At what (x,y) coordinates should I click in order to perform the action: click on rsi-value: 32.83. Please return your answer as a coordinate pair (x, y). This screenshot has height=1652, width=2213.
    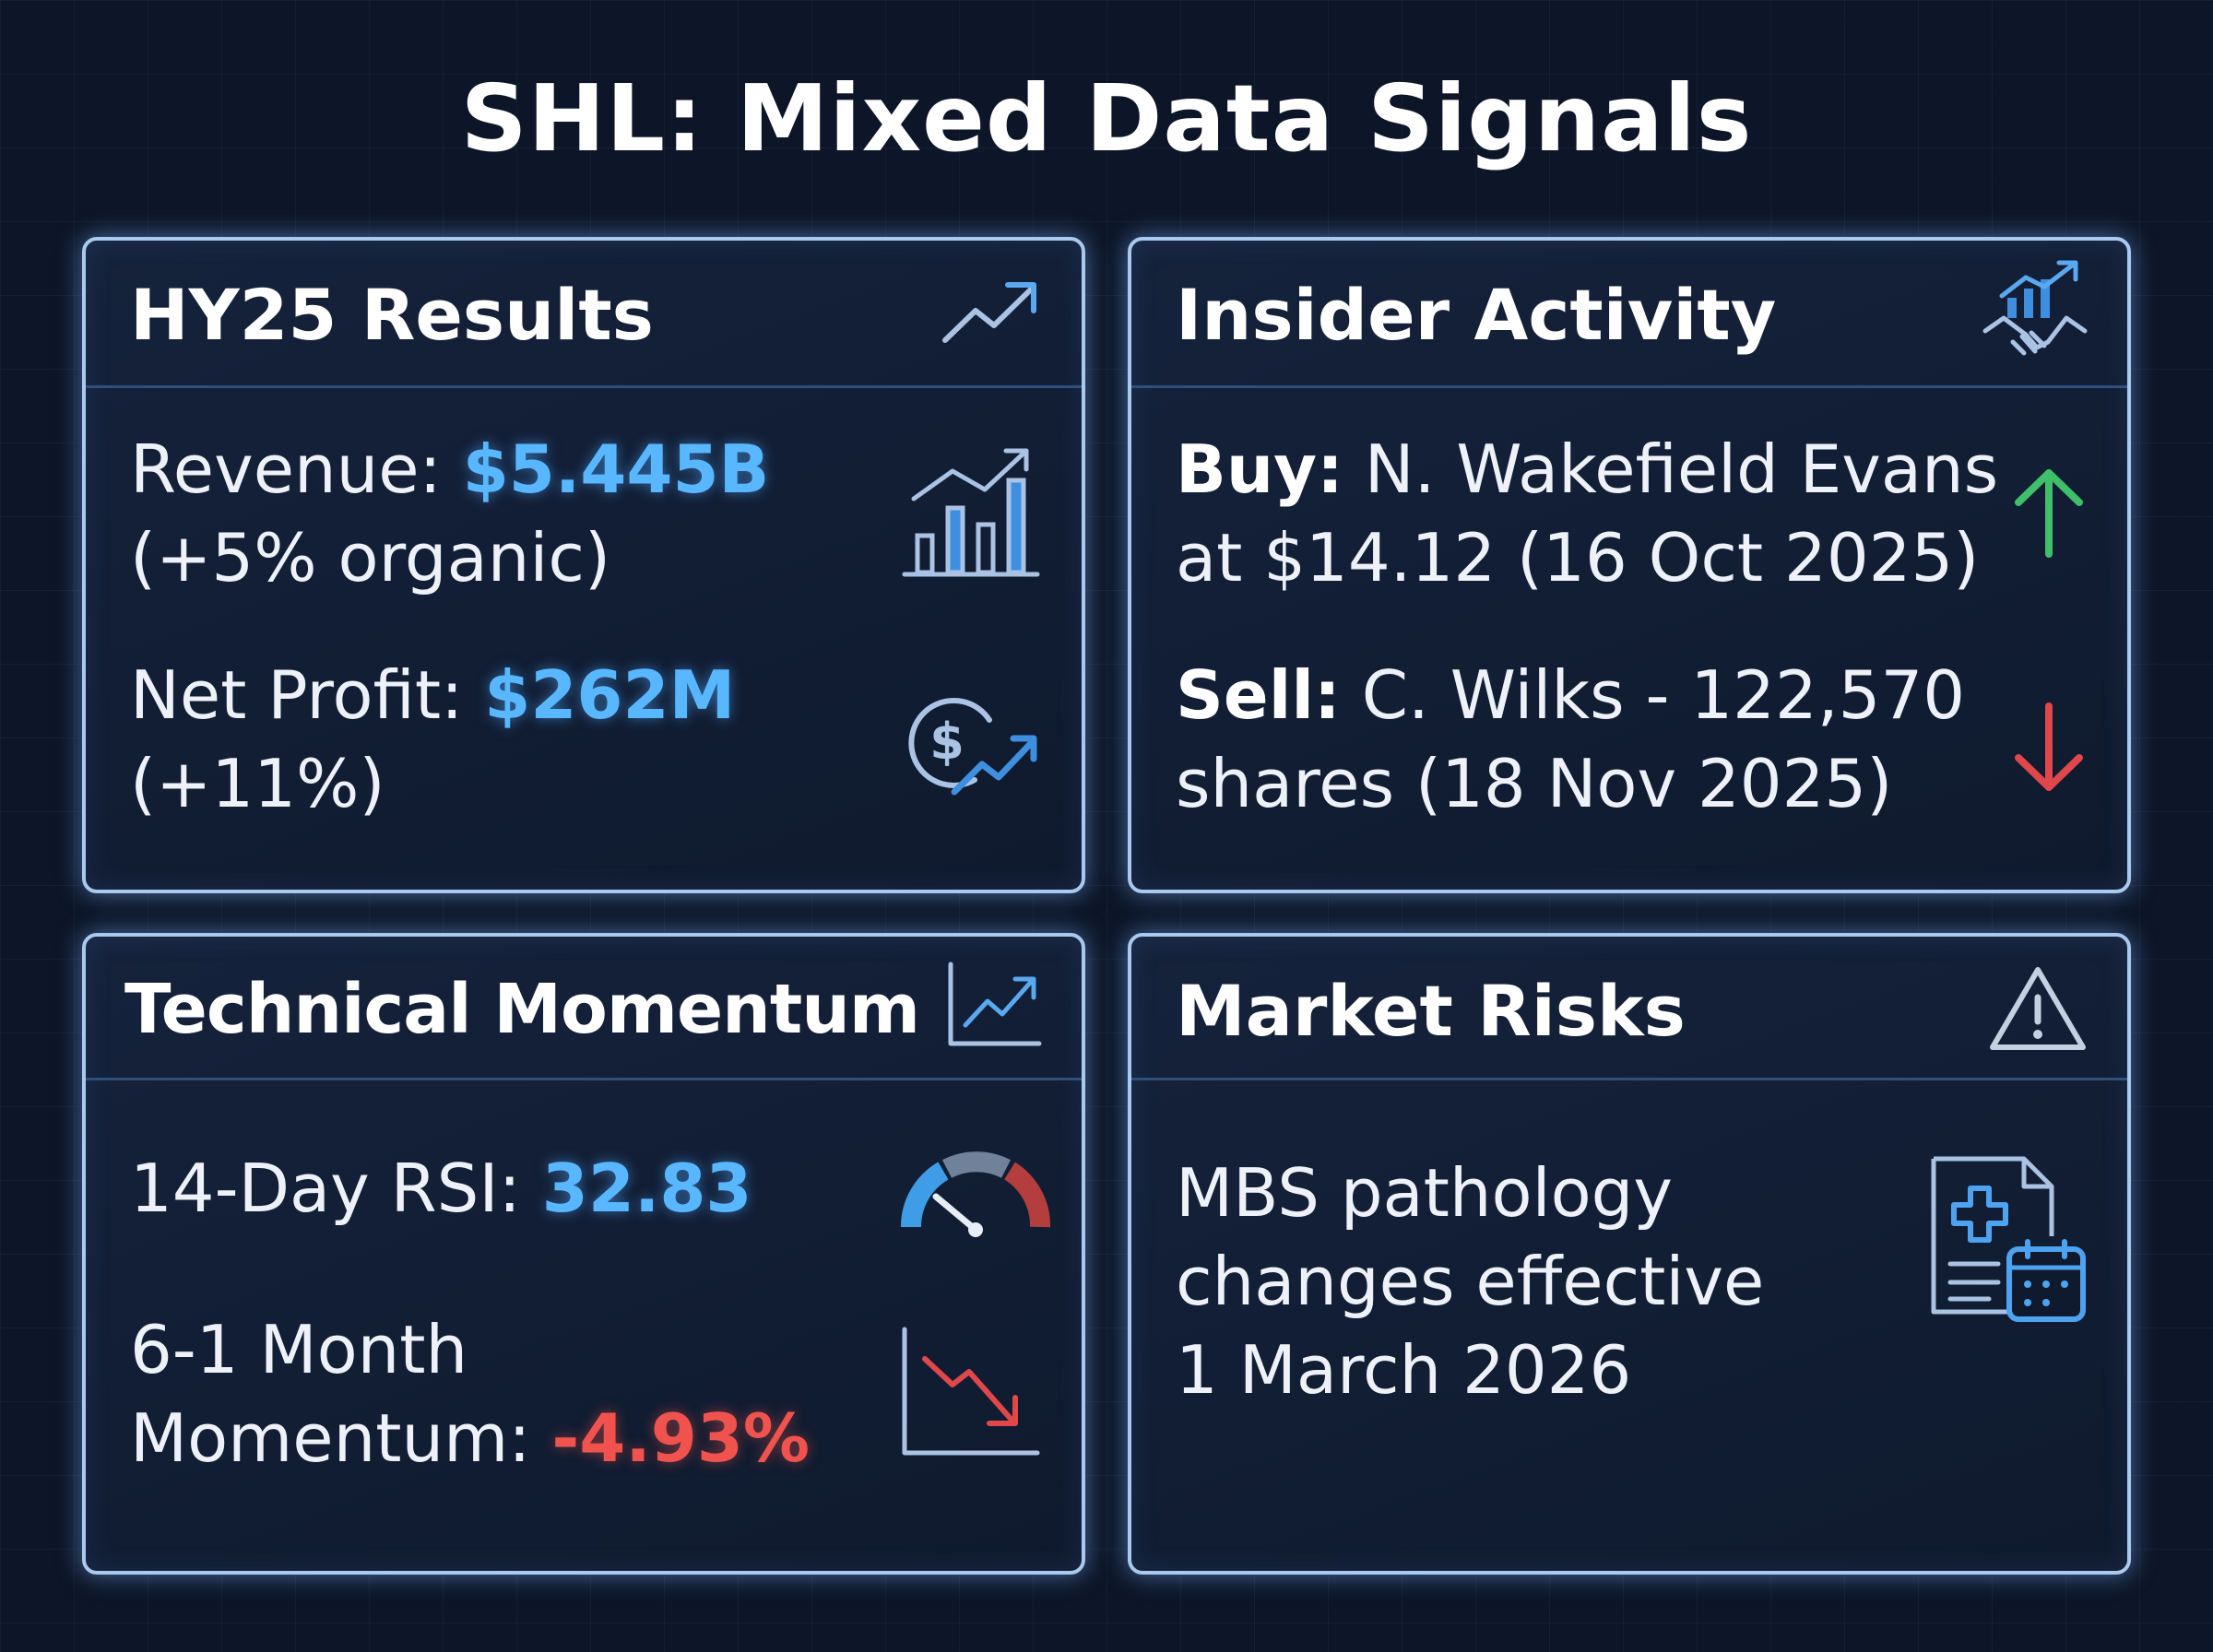
    Looking at the image, I should click on (646, 1188).